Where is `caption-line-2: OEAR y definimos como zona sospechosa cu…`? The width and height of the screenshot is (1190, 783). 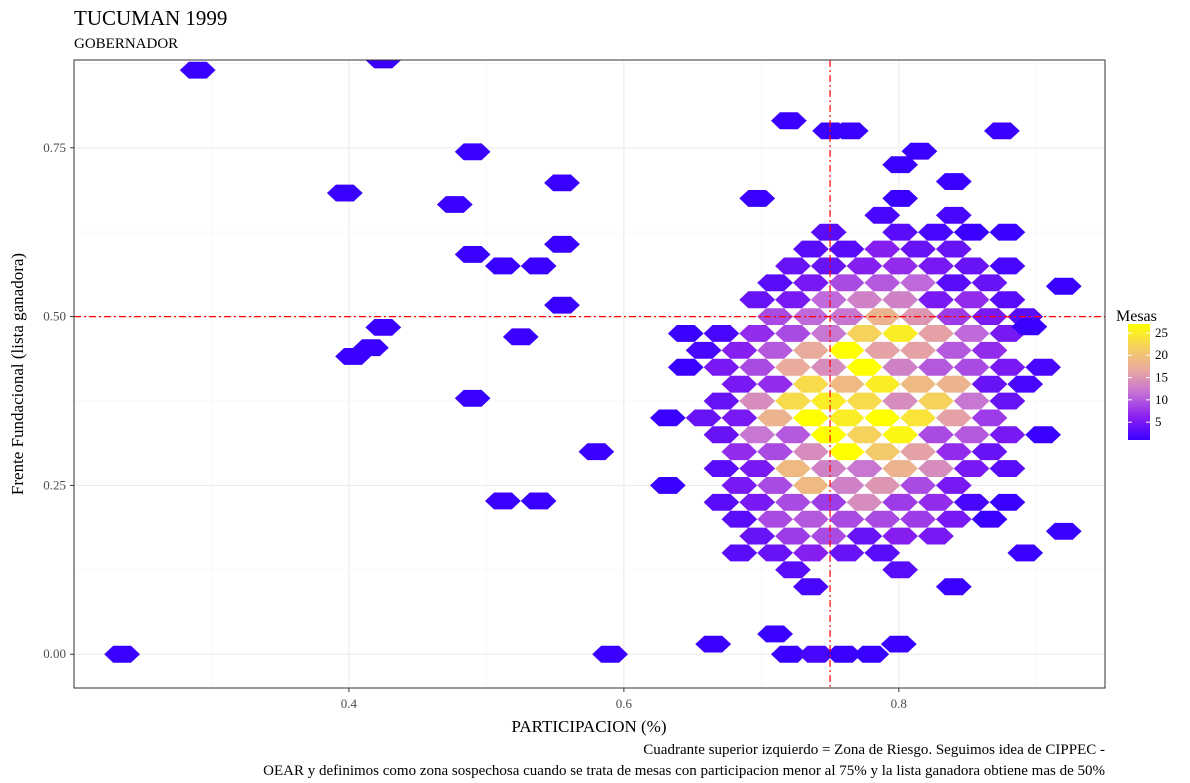 caption-line-2: OEAR y definimos como zona sospechosa cu… is located at coordinates (684, 771).